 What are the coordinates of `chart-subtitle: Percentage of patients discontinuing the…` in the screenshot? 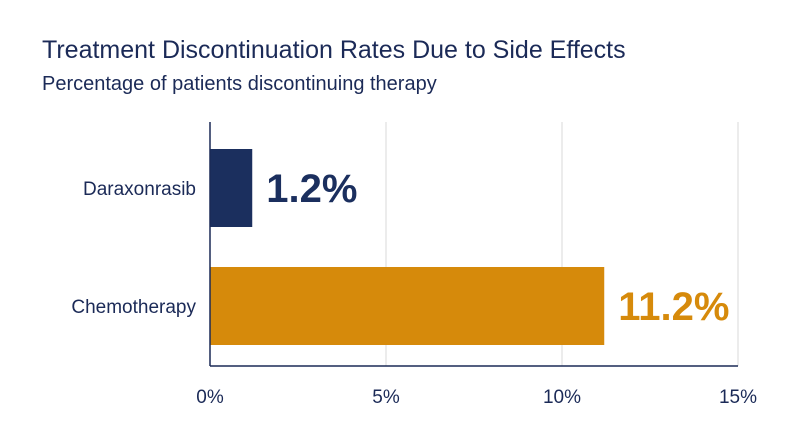 It's located at (239, 84).